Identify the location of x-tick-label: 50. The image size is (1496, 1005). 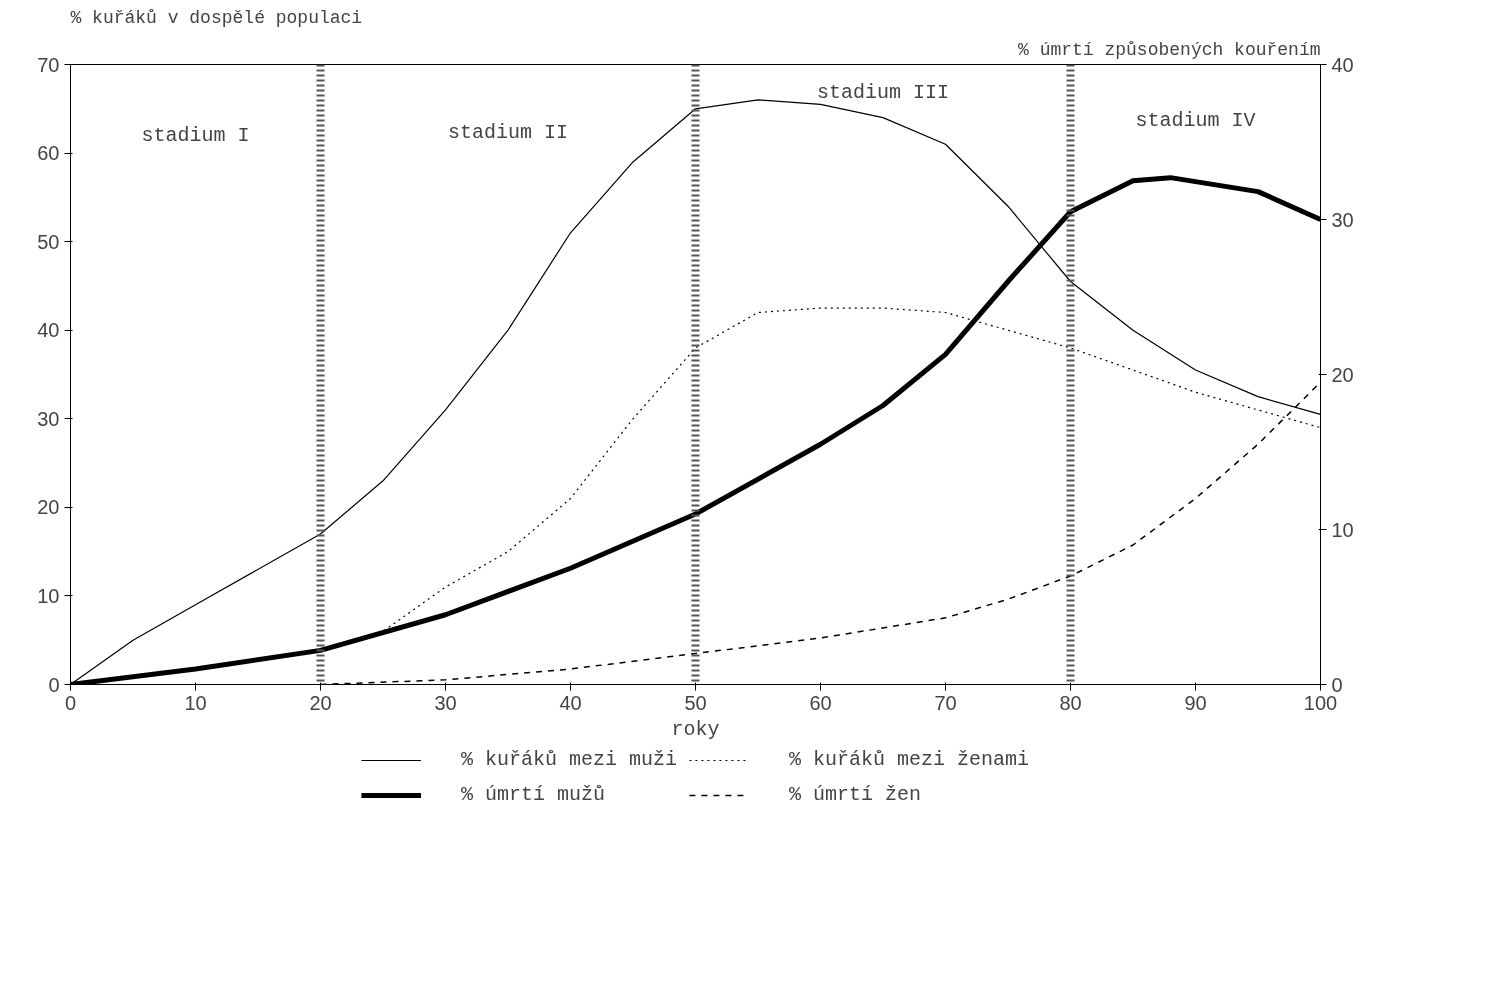
(695, 702).